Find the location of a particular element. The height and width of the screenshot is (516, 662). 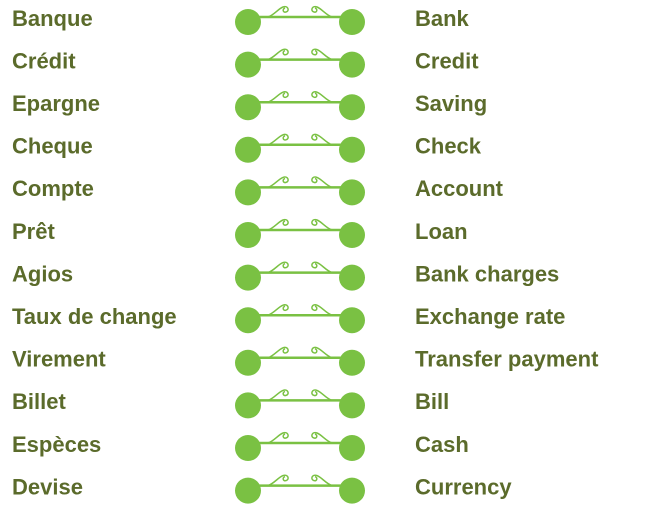

vocab-row: Epargne Saving is located at coordinates (249, 106).